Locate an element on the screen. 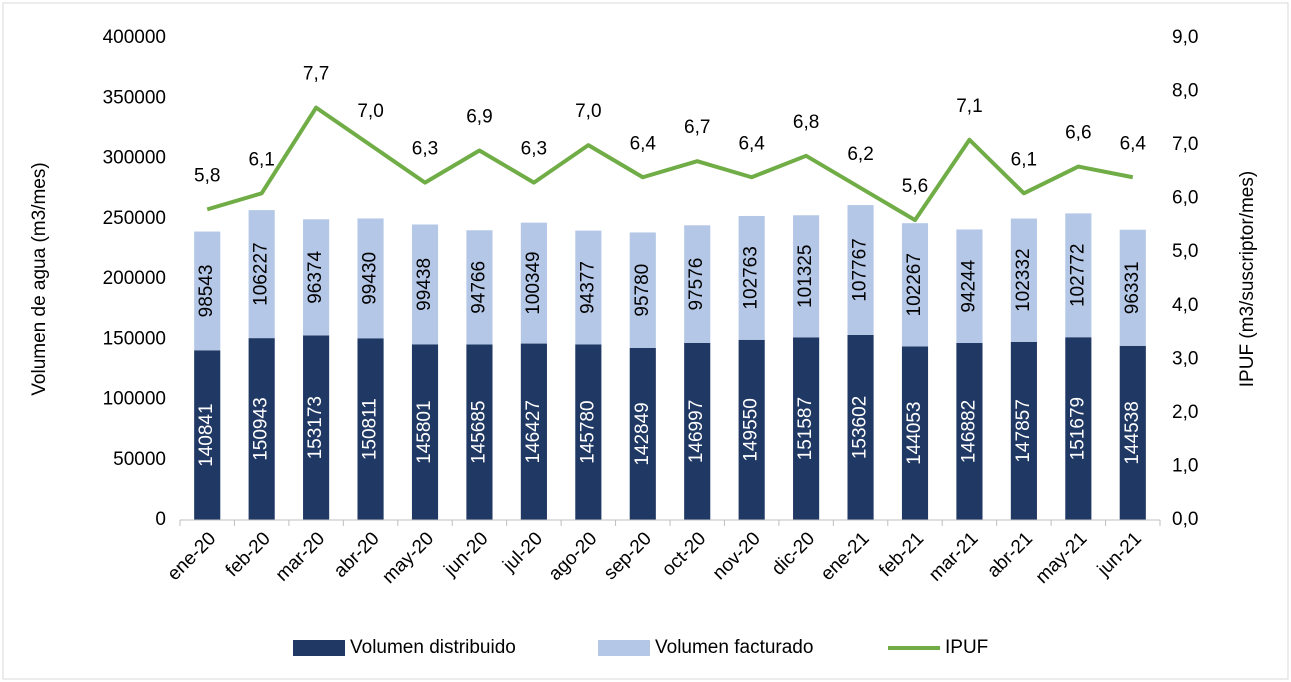 This screenshot has width=1291, height=682. legend-label: Volumen distribuido is located at coordinates (433, 647).